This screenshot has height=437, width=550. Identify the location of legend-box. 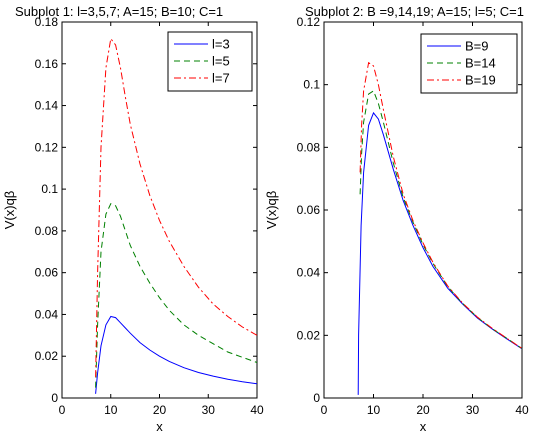
(210, 61).